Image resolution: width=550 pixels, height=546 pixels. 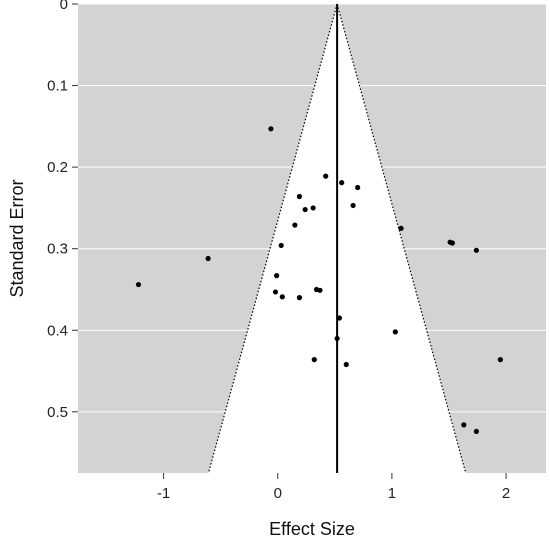 I want to click on y-axis-title: Standard Error, so click(x=17, y=238).